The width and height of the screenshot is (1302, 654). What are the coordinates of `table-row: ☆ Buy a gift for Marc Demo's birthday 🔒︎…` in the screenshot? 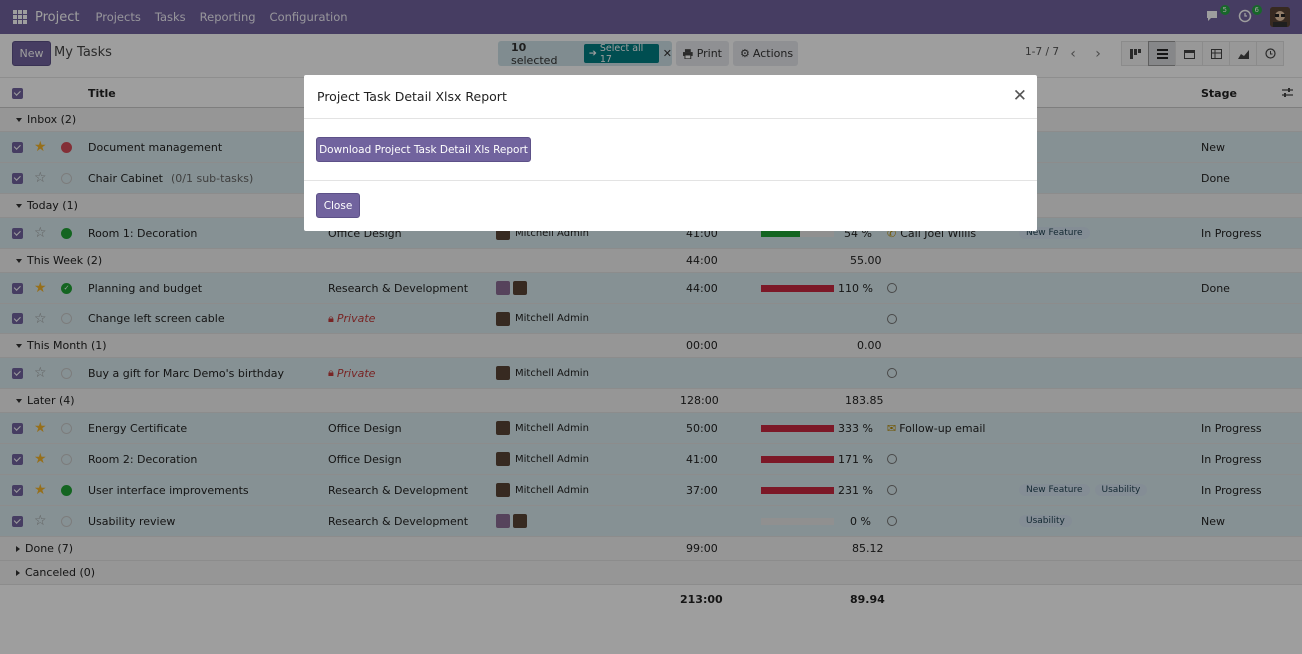 It's located at (651, 373).